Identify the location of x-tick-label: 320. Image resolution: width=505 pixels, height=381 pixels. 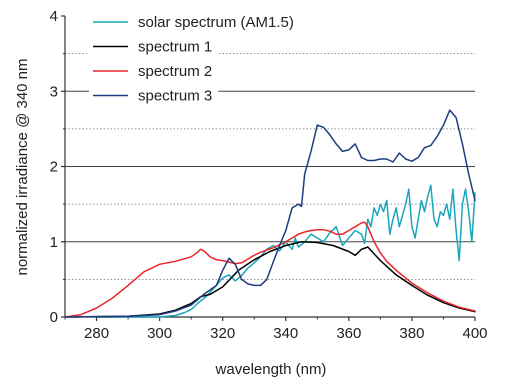
(222, 333).